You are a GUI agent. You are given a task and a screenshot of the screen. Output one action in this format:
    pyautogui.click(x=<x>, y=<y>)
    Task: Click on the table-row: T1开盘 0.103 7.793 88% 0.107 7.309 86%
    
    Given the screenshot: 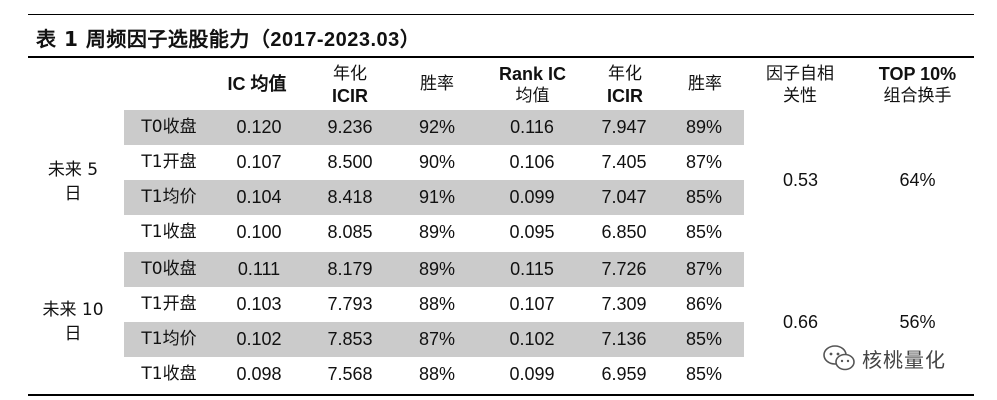 What is the action you would take?
    pyautogui.click(x=432, y=304)
    